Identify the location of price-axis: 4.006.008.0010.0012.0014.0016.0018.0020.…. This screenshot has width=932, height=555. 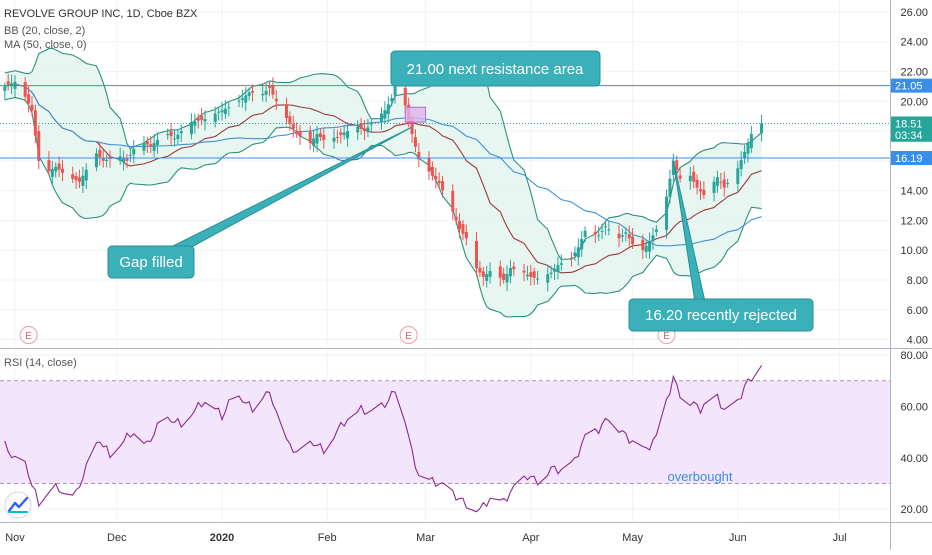
(914, 177).